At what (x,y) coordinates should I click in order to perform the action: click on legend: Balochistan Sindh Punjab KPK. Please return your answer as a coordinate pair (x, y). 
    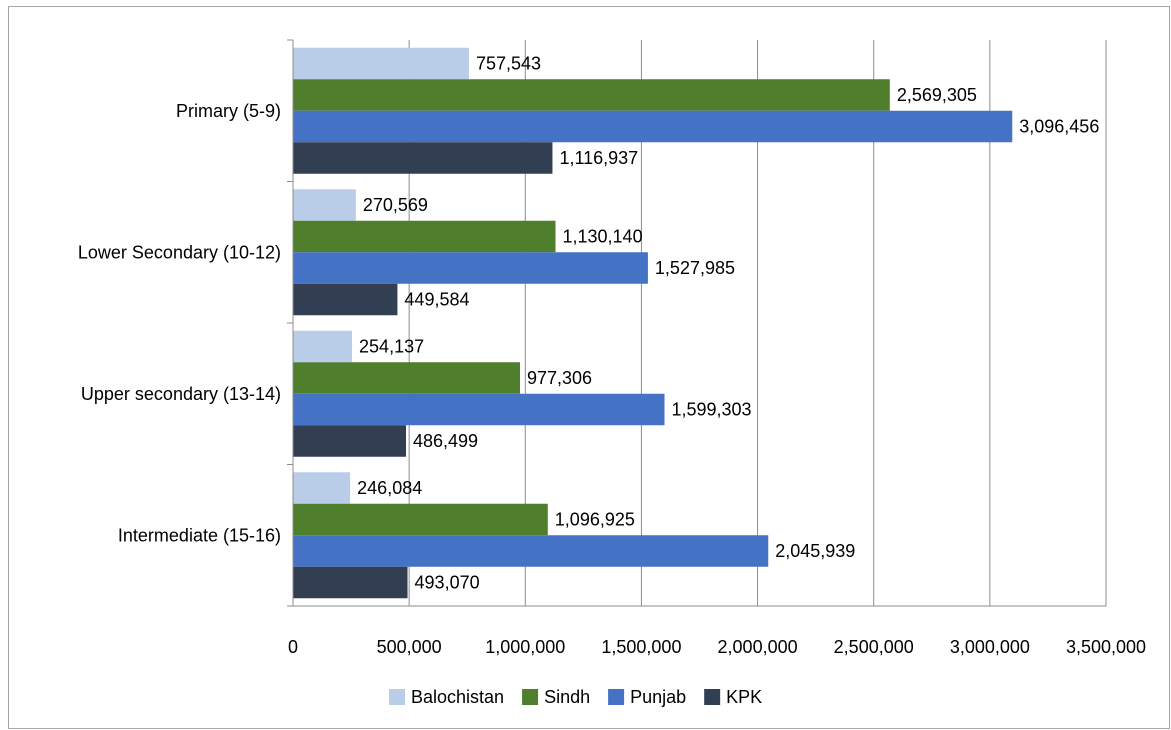
    Looking at the image, I should click on (575, 697).